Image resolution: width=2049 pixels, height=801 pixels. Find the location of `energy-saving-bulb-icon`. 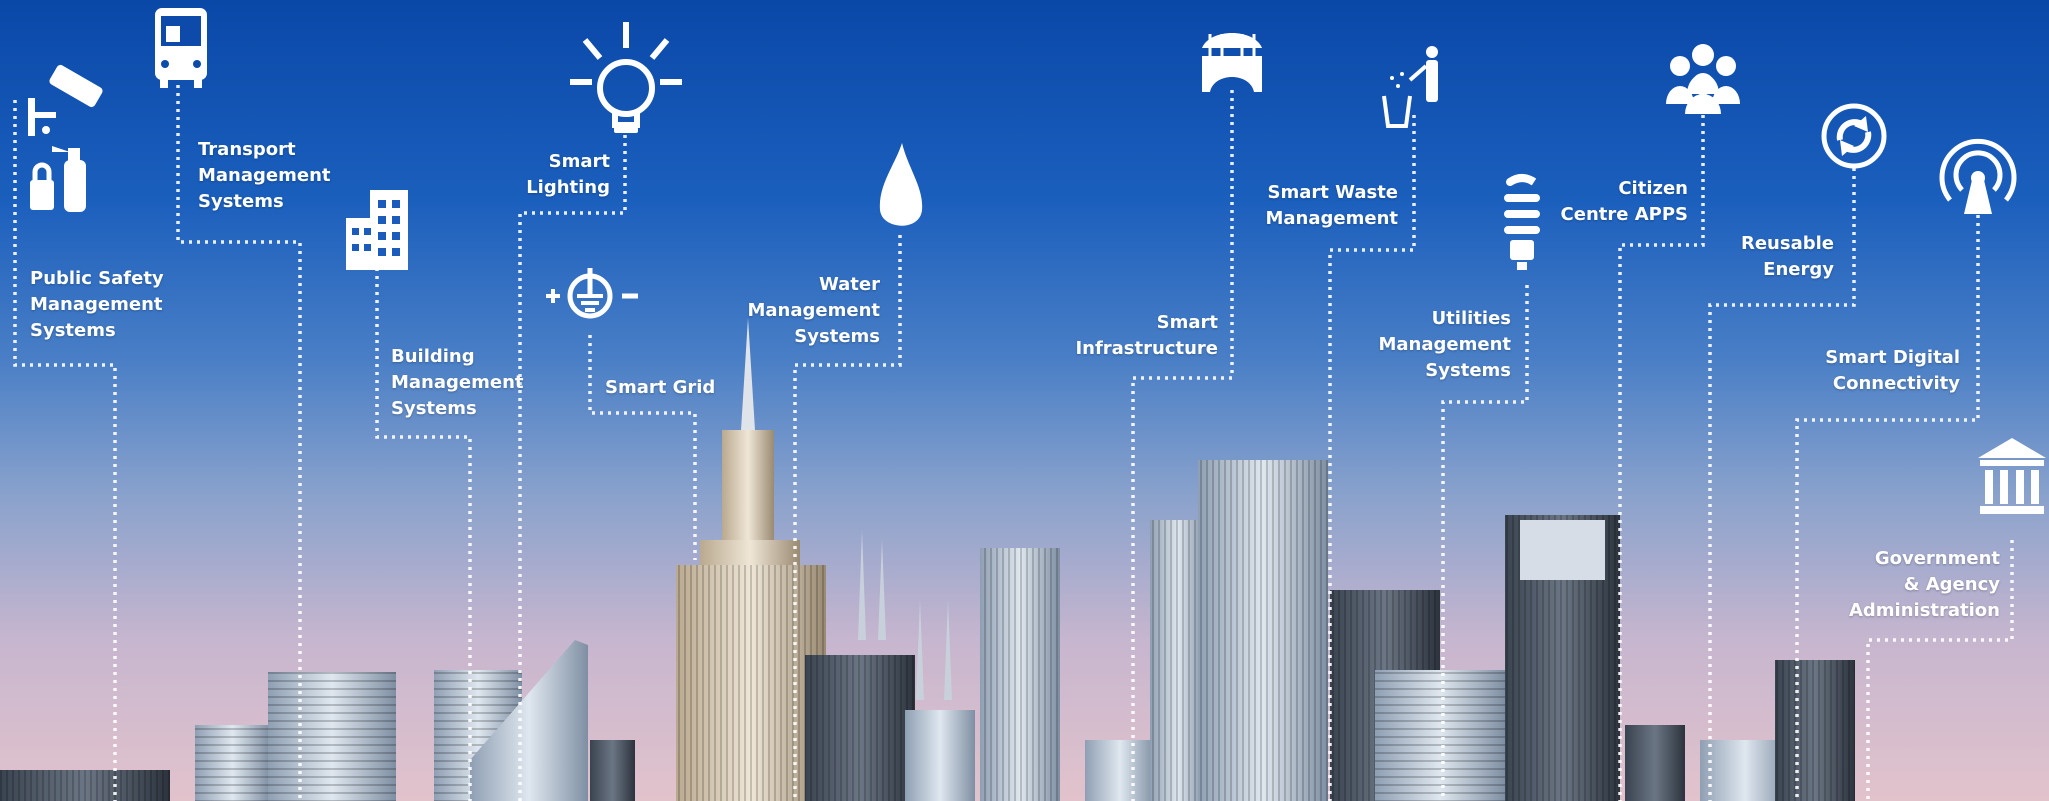

energy-saving-bulb-icon is located at coordinates (1522, 222).